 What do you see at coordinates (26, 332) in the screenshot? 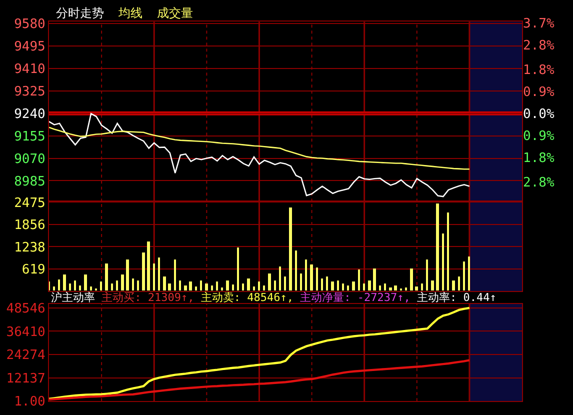
I see `y-tick-label: 36410` at bounding box center [26, 332].